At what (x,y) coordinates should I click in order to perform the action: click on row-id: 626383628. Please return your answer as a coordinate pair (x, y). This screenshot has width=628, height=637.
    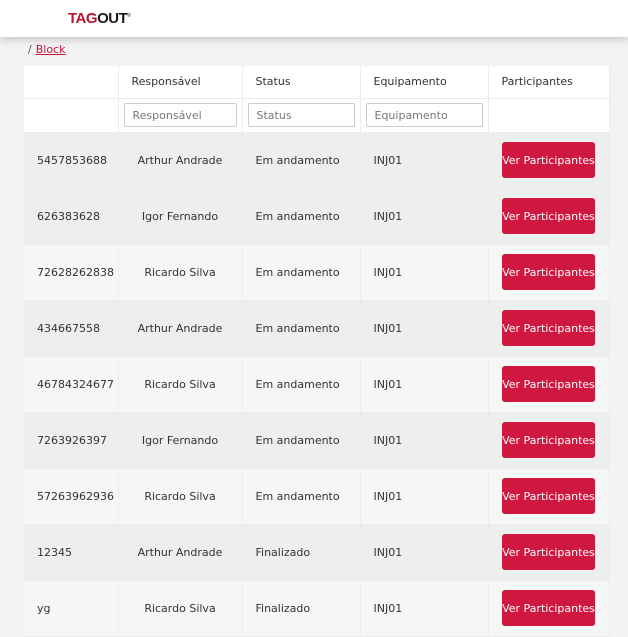
    Looking at the image, I should click on (71, 216).